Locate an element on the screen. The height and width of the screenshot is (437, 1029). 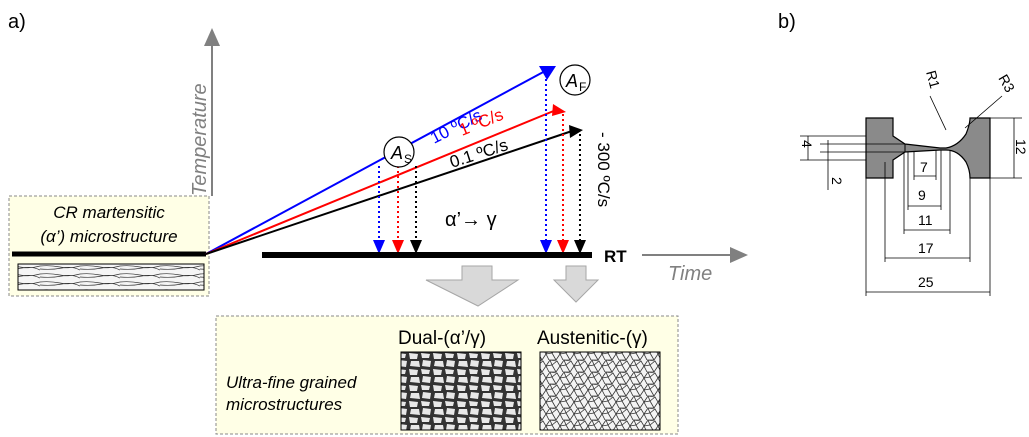
dim-17: 17 is located at coordinates (926, 248).